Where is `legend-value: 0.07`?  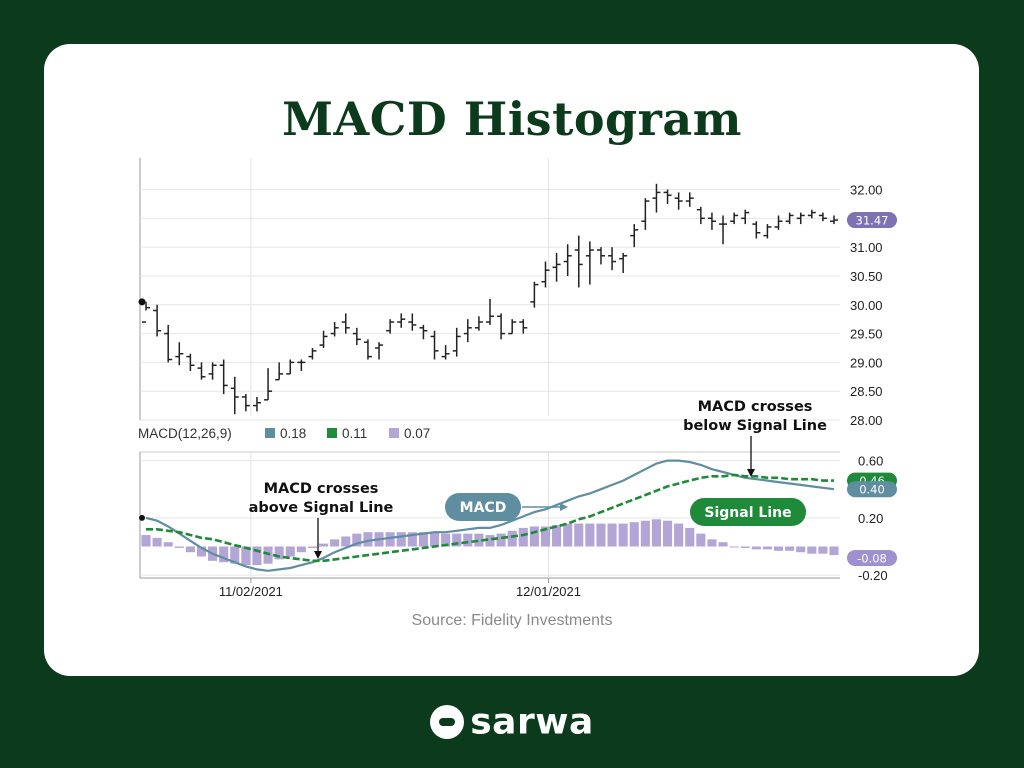 legend-value: 0.07 is located at coordinates (417, 433).